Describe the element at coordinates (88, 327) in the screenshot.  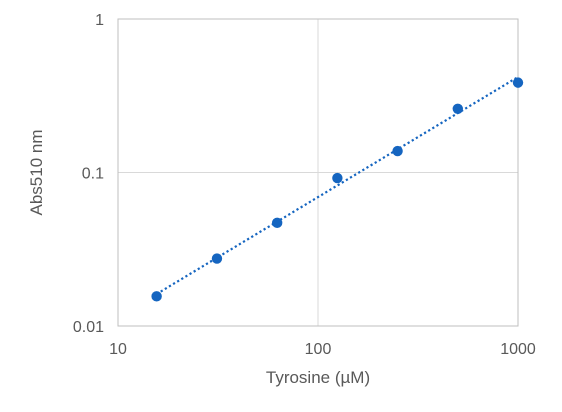
I see `y-tick-label: 0.01` at that location.